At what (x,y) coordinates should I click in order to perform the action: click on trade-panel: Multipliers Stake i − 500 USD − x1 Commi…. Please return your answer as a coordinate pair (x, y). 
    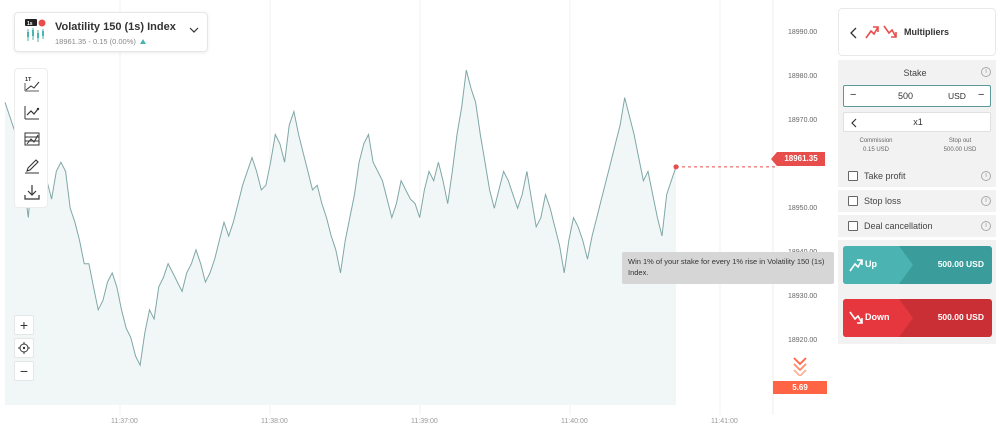
    Looking at the image, I should click on (917, 176).